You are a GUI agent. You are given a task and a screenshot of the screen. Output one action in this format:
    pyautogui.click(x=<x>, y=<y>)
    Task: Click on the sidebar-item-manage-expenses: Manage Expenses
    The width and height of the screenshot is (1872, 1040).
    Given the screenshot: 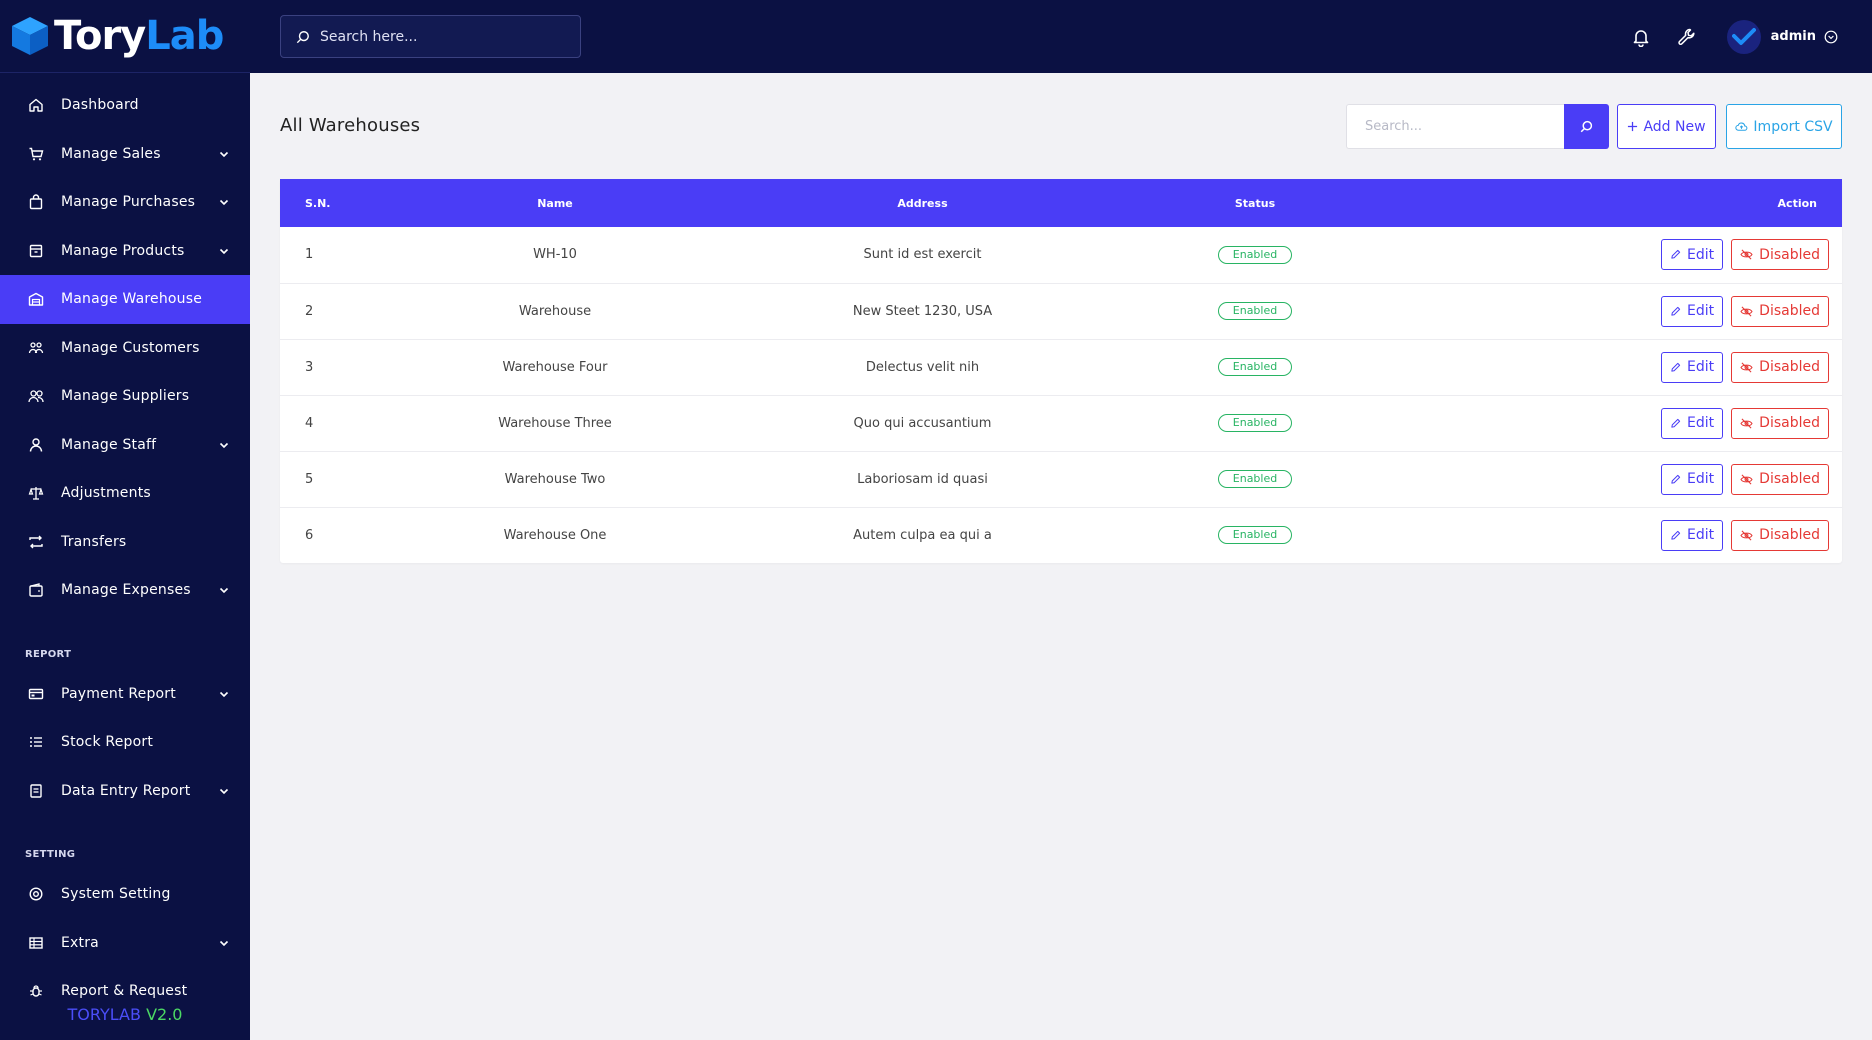 What is the action you would take?
    pyautogui.click(x=125, y=590)
    